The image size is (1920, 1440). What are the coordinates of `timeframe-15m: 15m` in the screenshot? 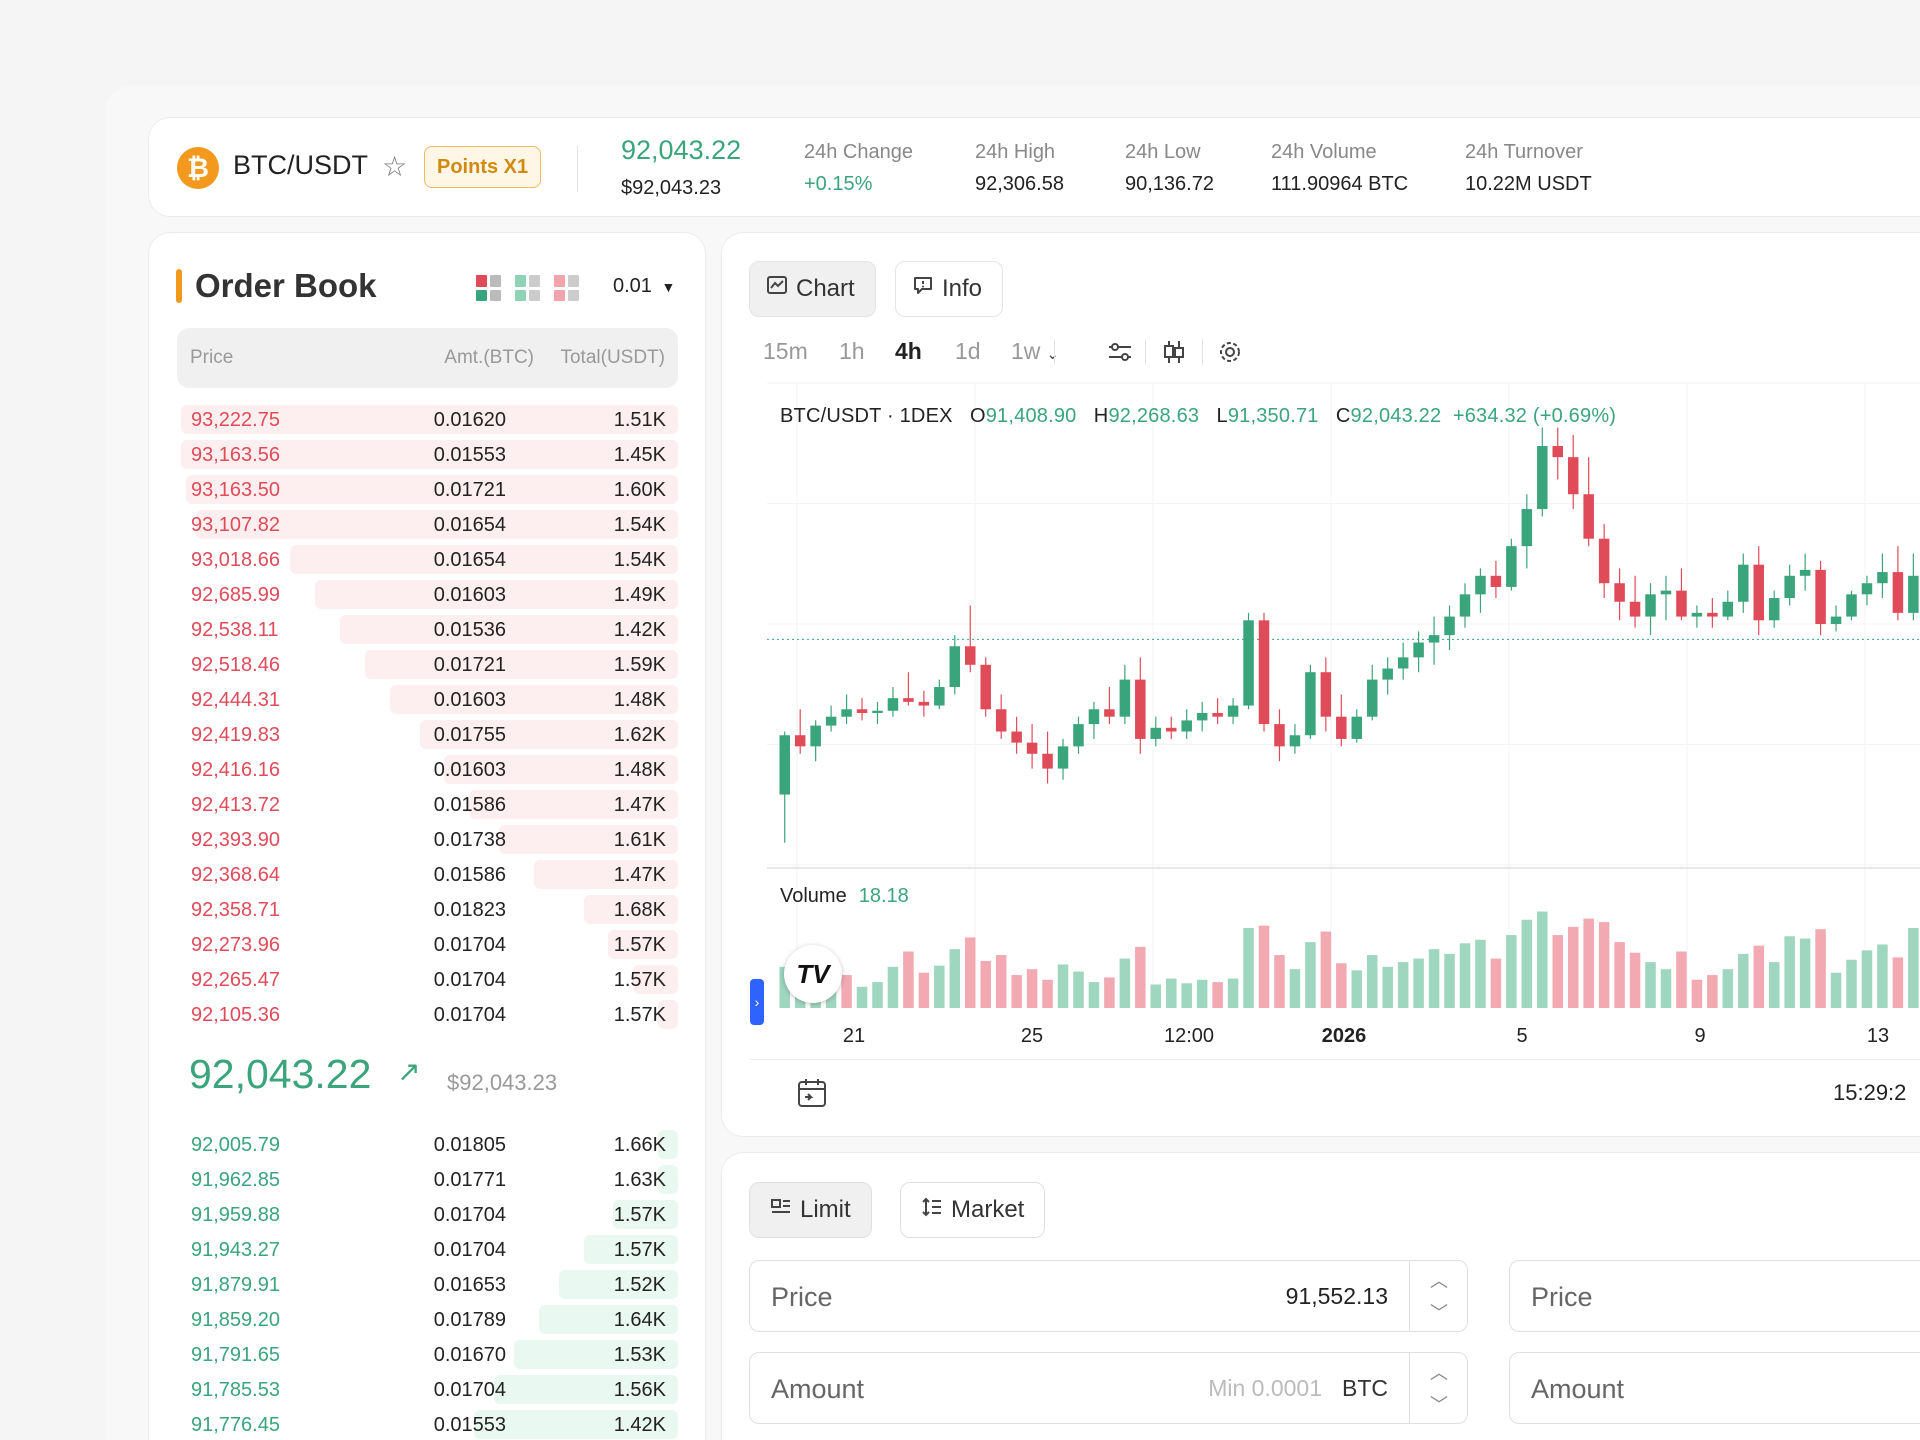 It's located at (785, 351).